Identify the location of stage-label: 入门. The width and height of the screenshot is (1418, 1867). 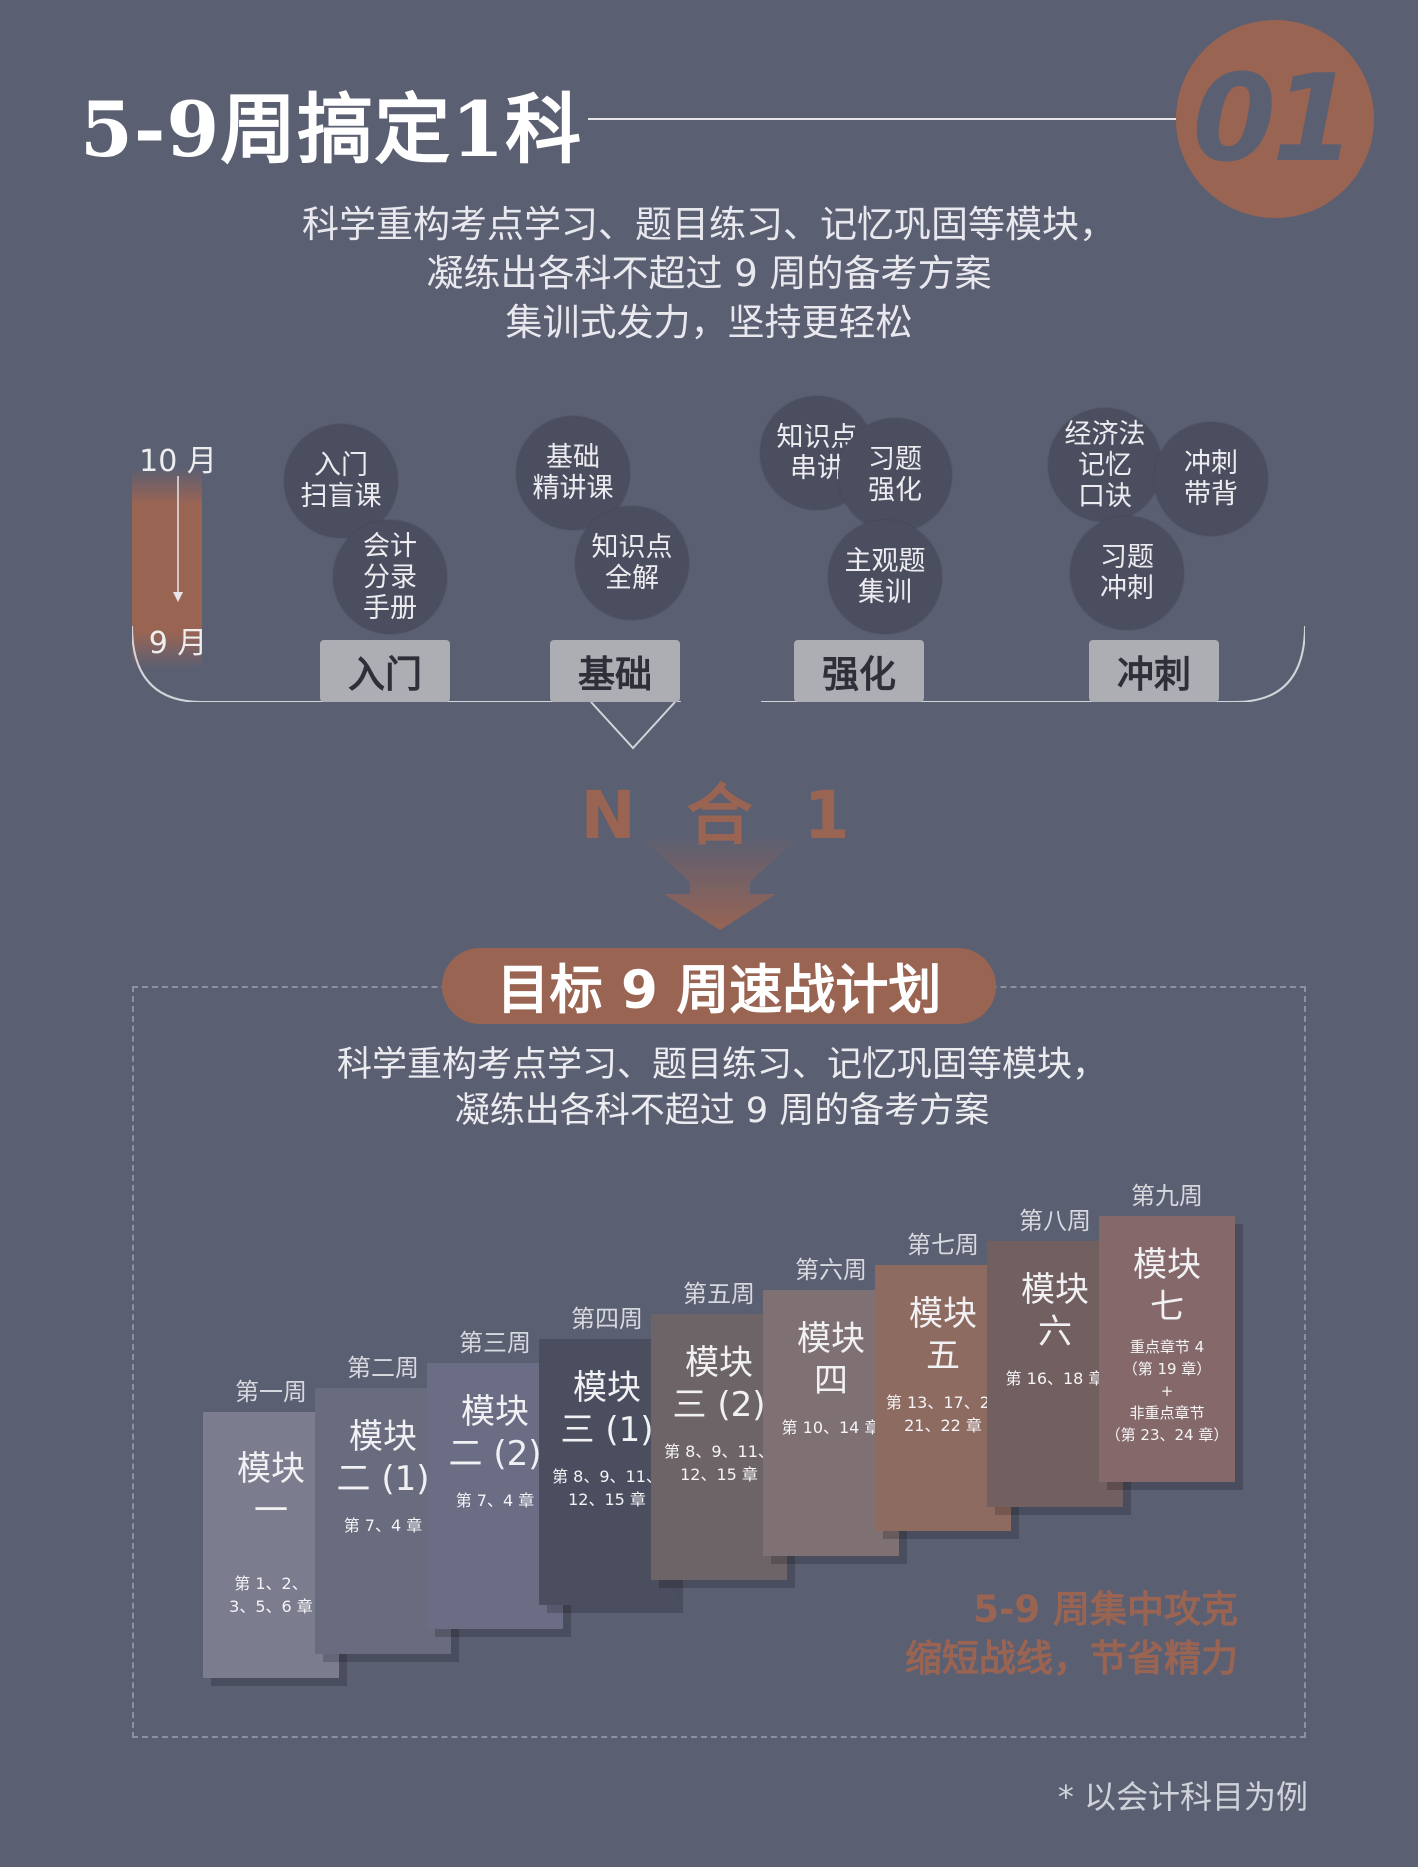
(385, 671).